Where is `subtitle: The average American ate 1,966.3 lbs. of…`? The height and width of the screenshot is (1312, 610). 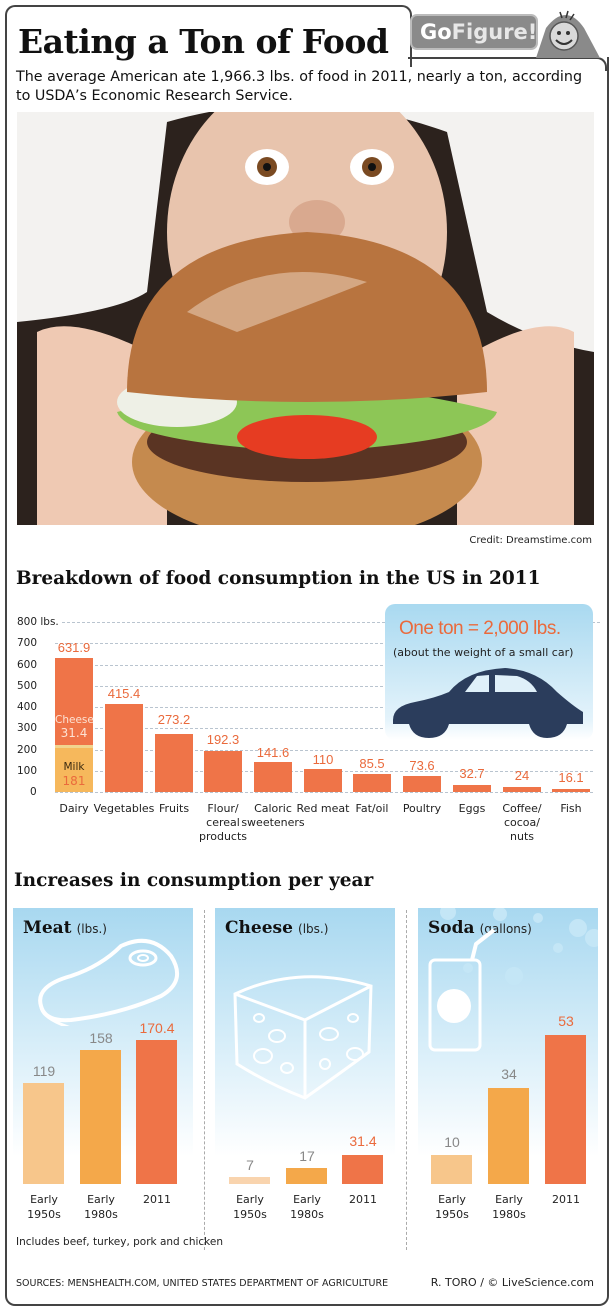
subtitle: The average American ate 1,966.3 lbs. of… is located at coordinates (299, 86).